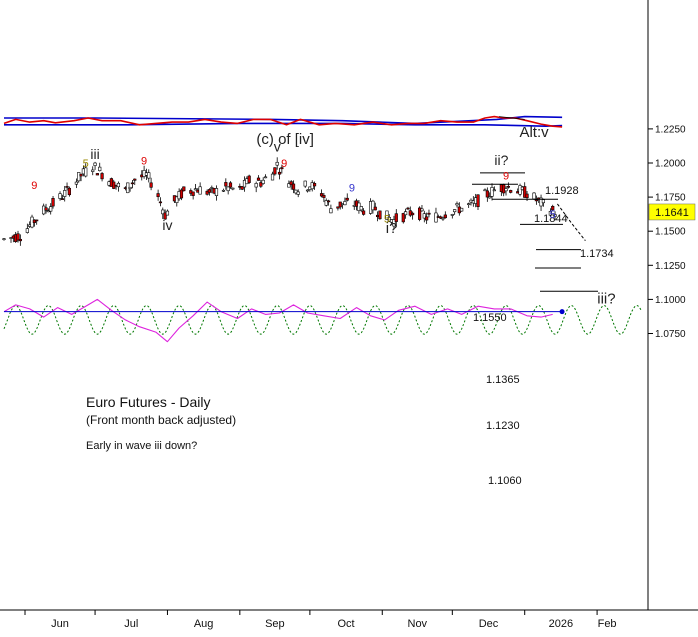 This screenshot has width=698, height=637. I want to click on x-tick-label: Aug, so click(204, 624).